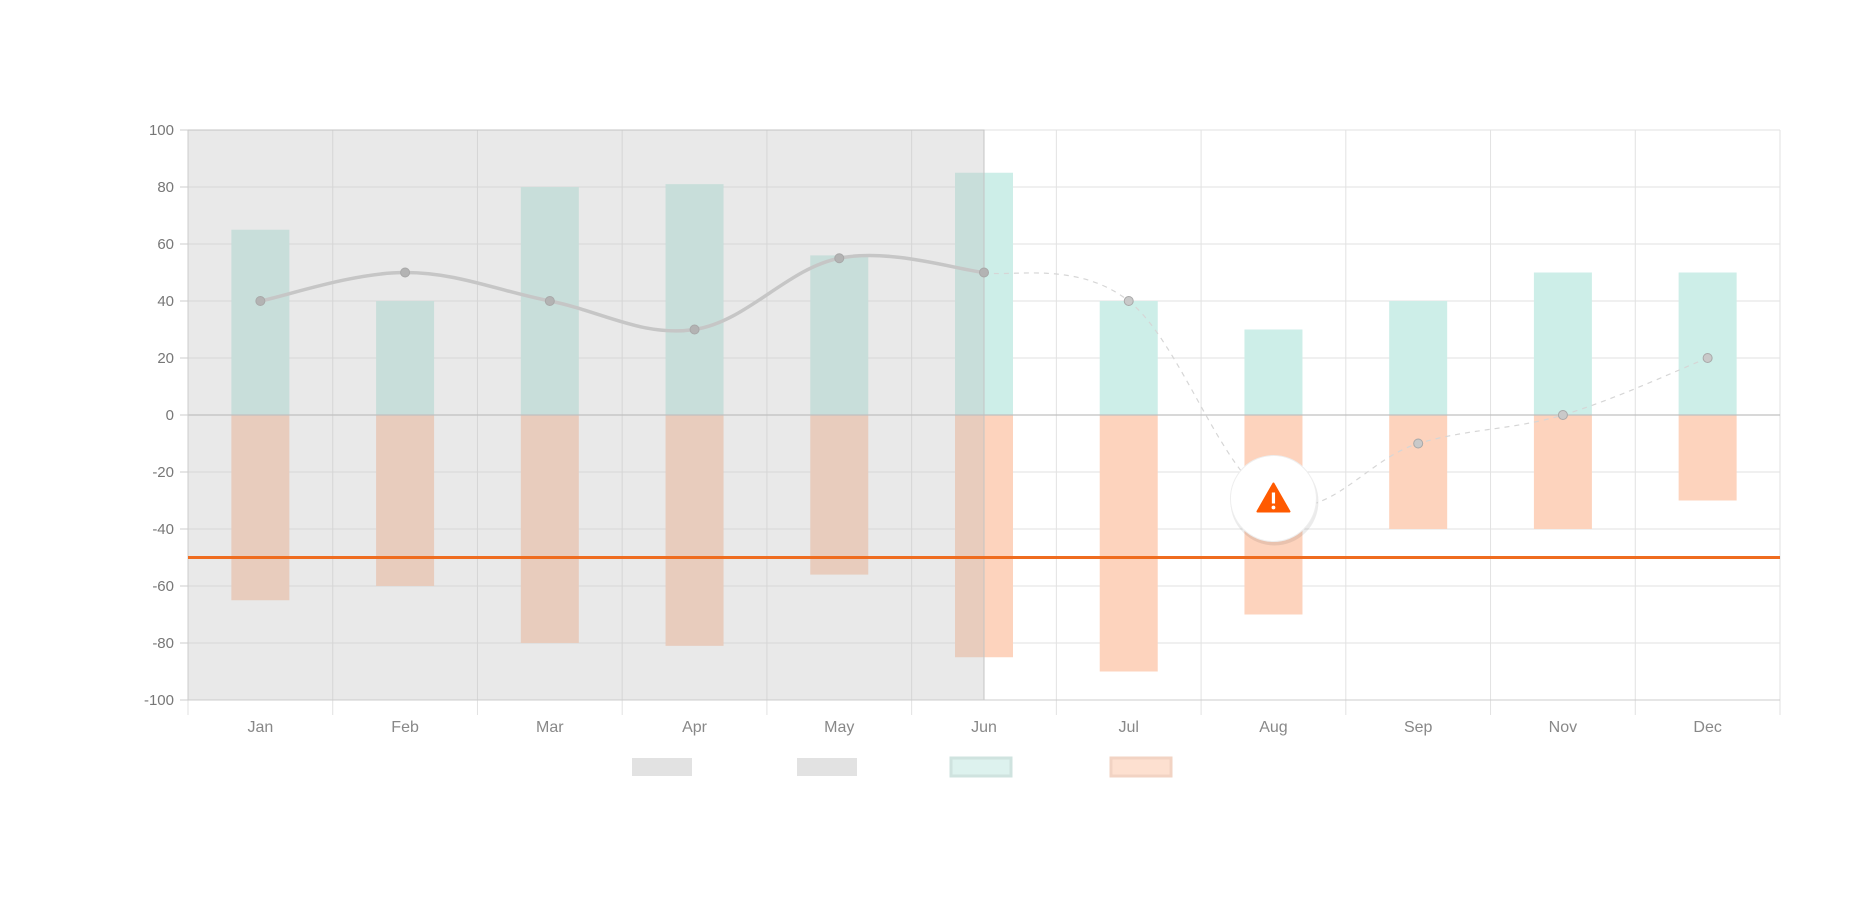  What do you see at coordinates (163, 643) in the screenshot?
I see `y-tick-label: -80` at bounding box center [163, 643].